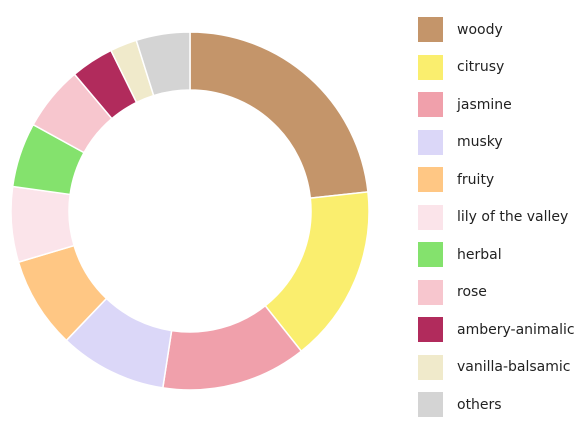 The image size is (585, 424). I want to click on legend-item-citrusy: citrusy, so click(496, 68).